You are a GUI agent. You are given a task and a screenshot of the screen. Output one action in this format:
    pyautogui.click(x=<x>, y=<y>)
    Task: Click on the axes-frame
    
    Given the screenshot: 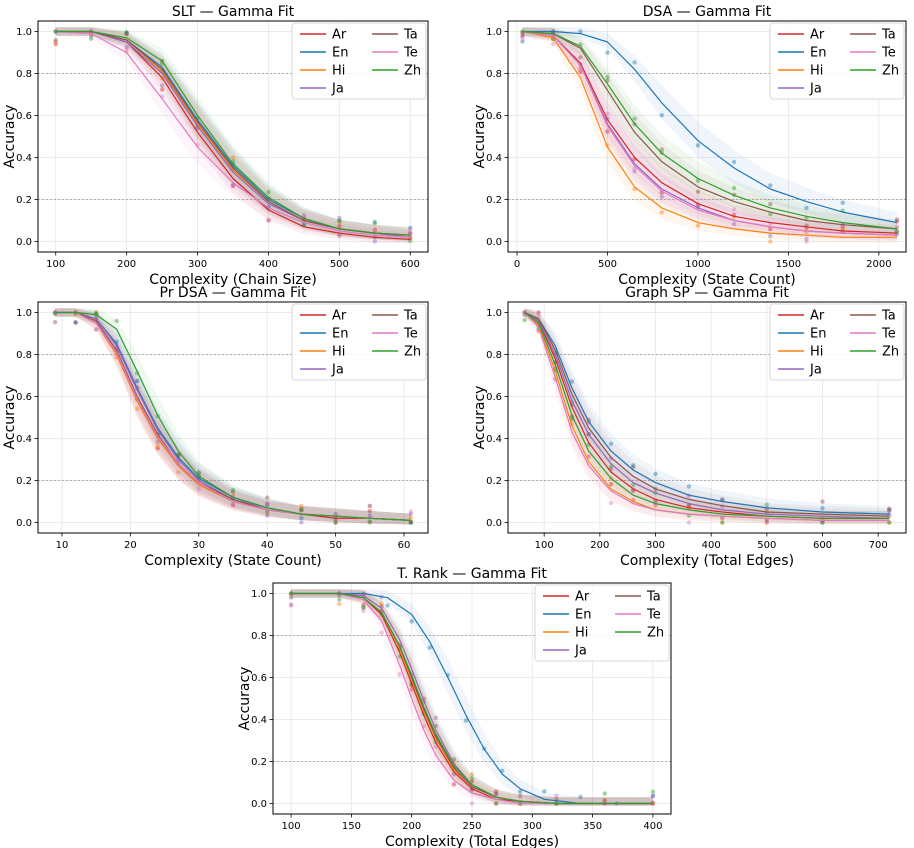 What is the action you would take?
    pyautogui.click(x=233, y=417)
    